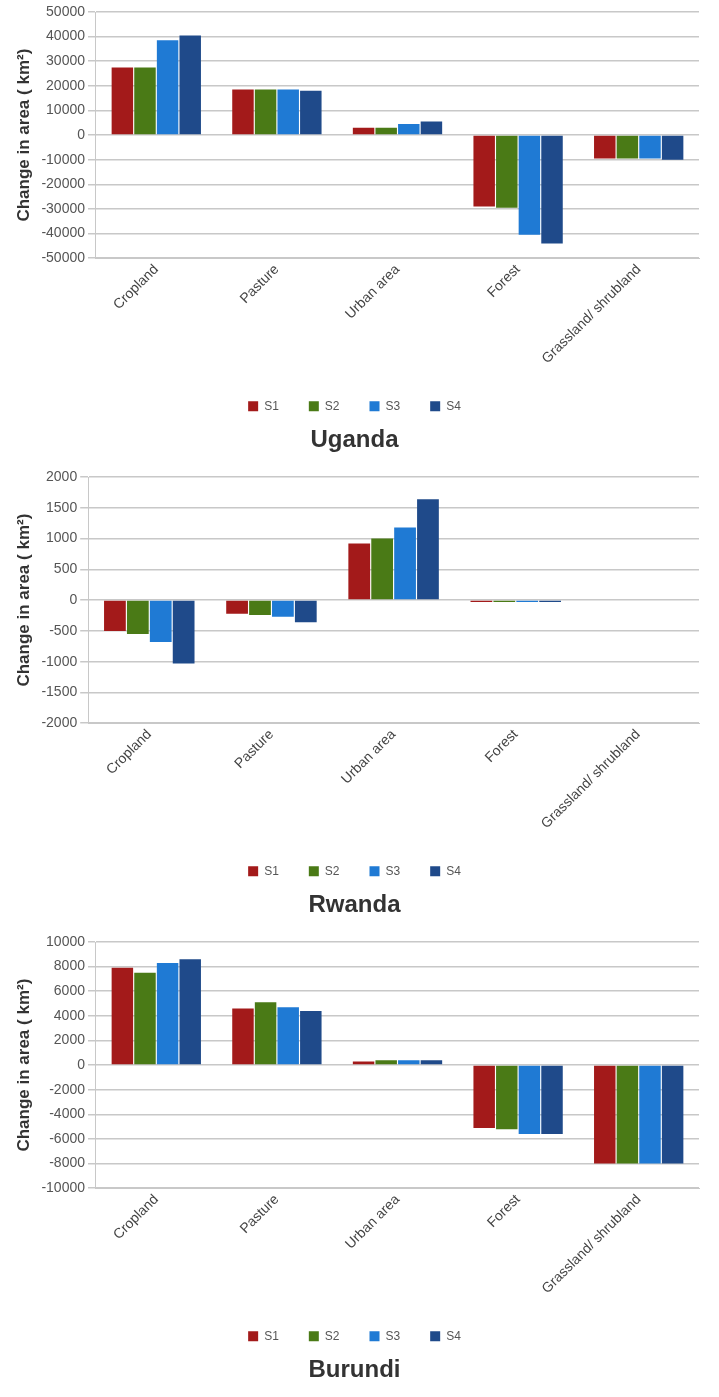  What do you see at coordinates (69, 1014) in the screenshot?
I see `y-tick-label: 4000` at bounding box center [69, 1014].